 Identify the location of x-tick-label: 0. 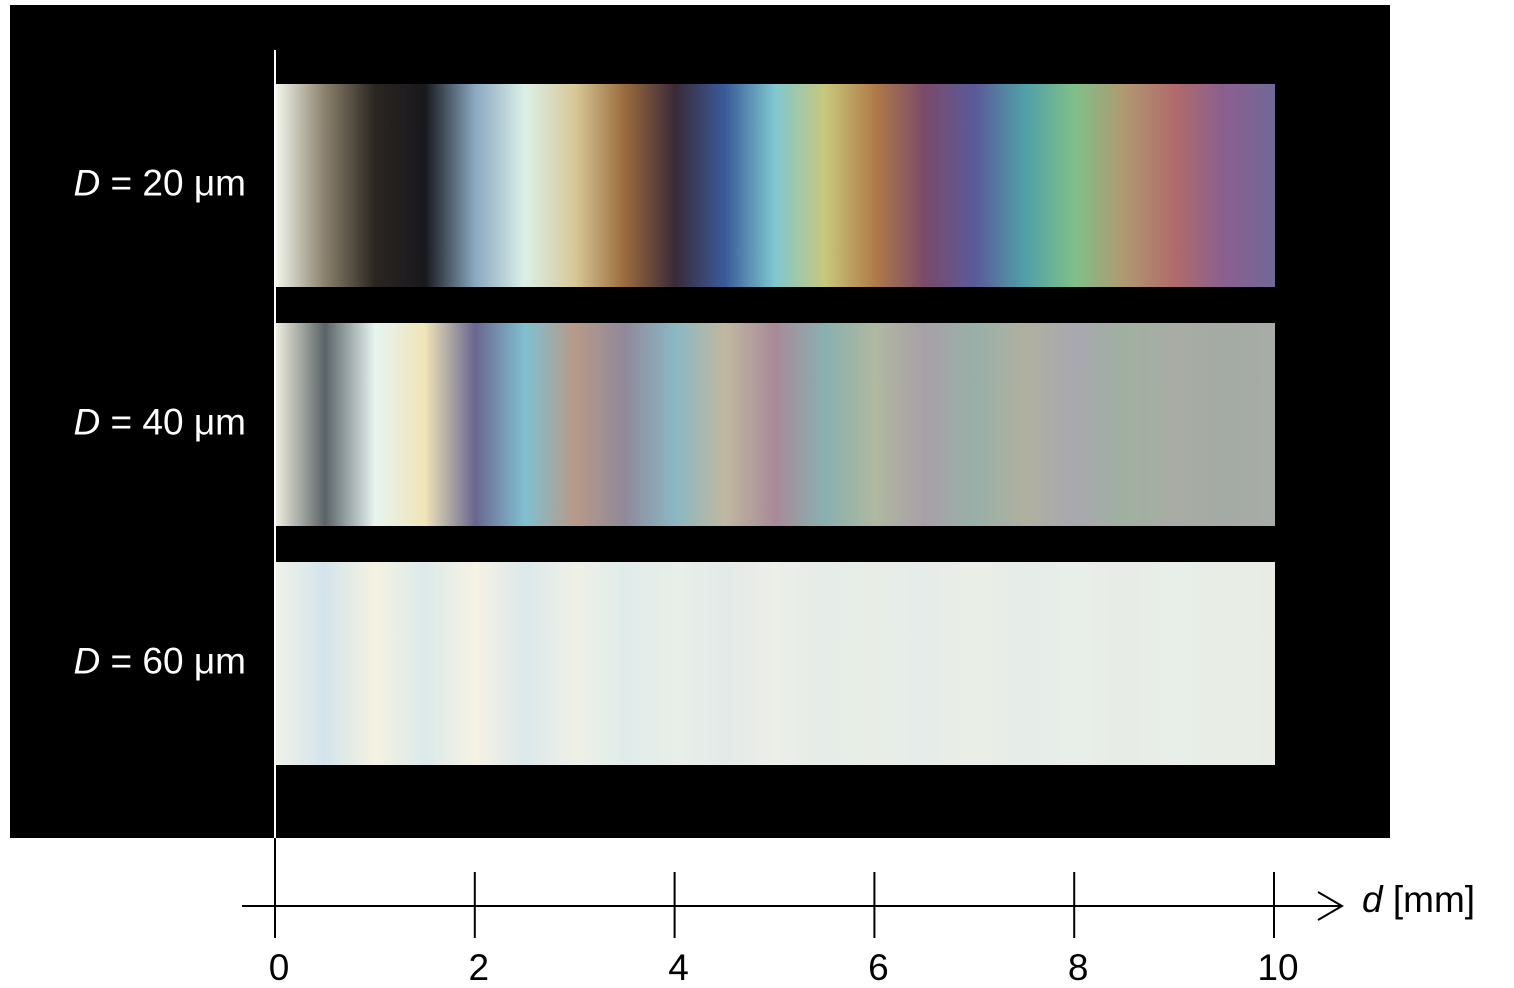
(279, 967).